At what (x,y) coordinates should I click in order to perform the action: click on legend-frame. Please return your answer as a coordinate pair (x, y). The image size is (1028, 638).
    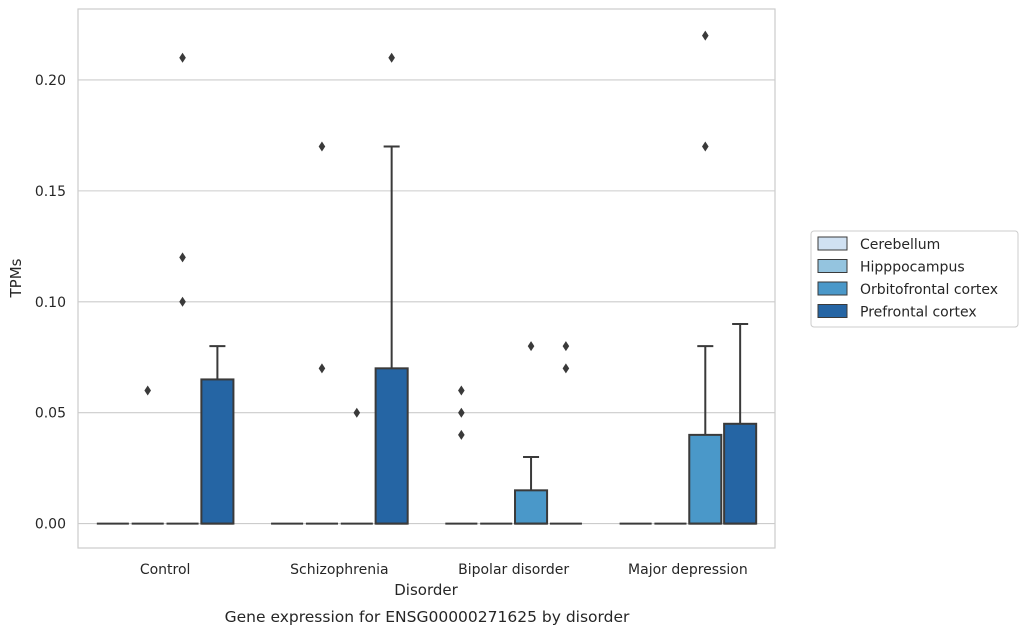
    Looking at the image, I should click on (914, 279).